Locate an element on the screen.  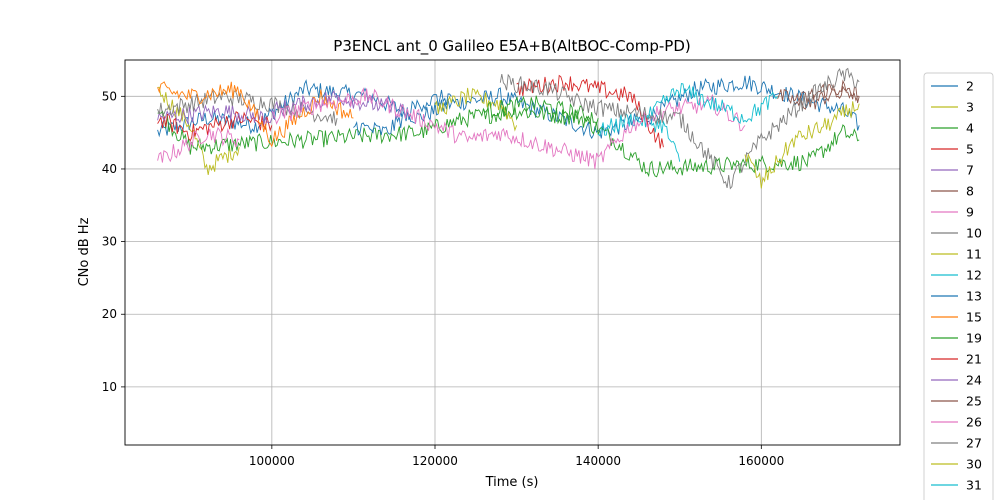
legend-entry-label: 4 is located at coordinates (970, 128).